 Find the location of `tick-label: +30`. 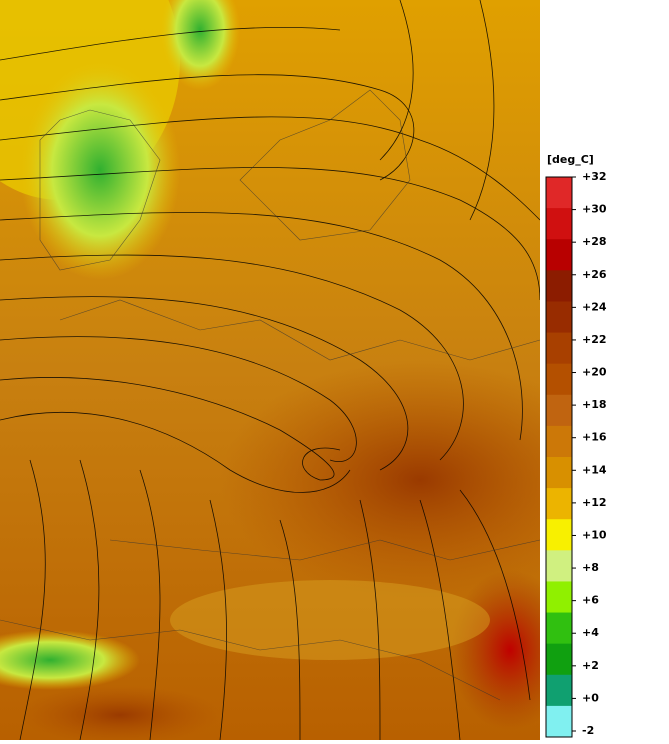

tick-label: +30 is located at coordinates (594, 209).